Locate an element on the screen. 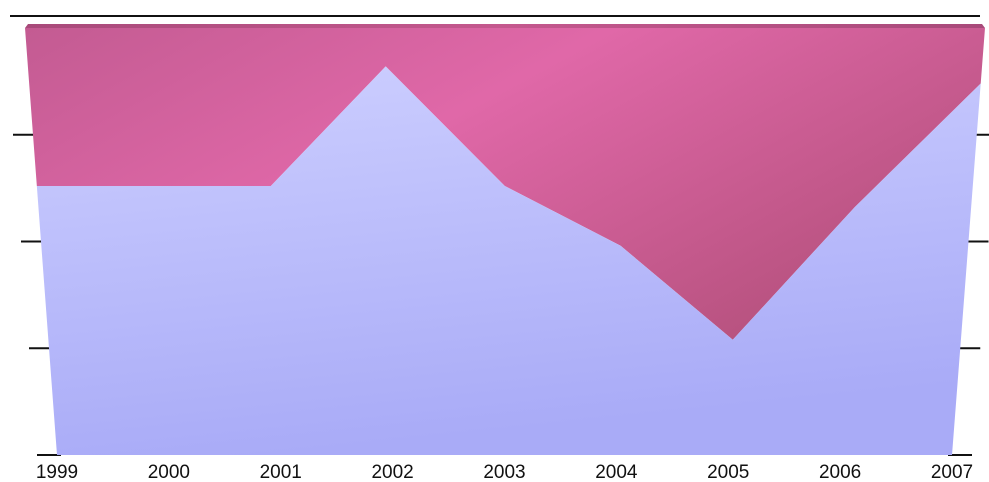 The width and height of the screenshot is (989, 482). wall-top-face is located at coordinates (505, 26).